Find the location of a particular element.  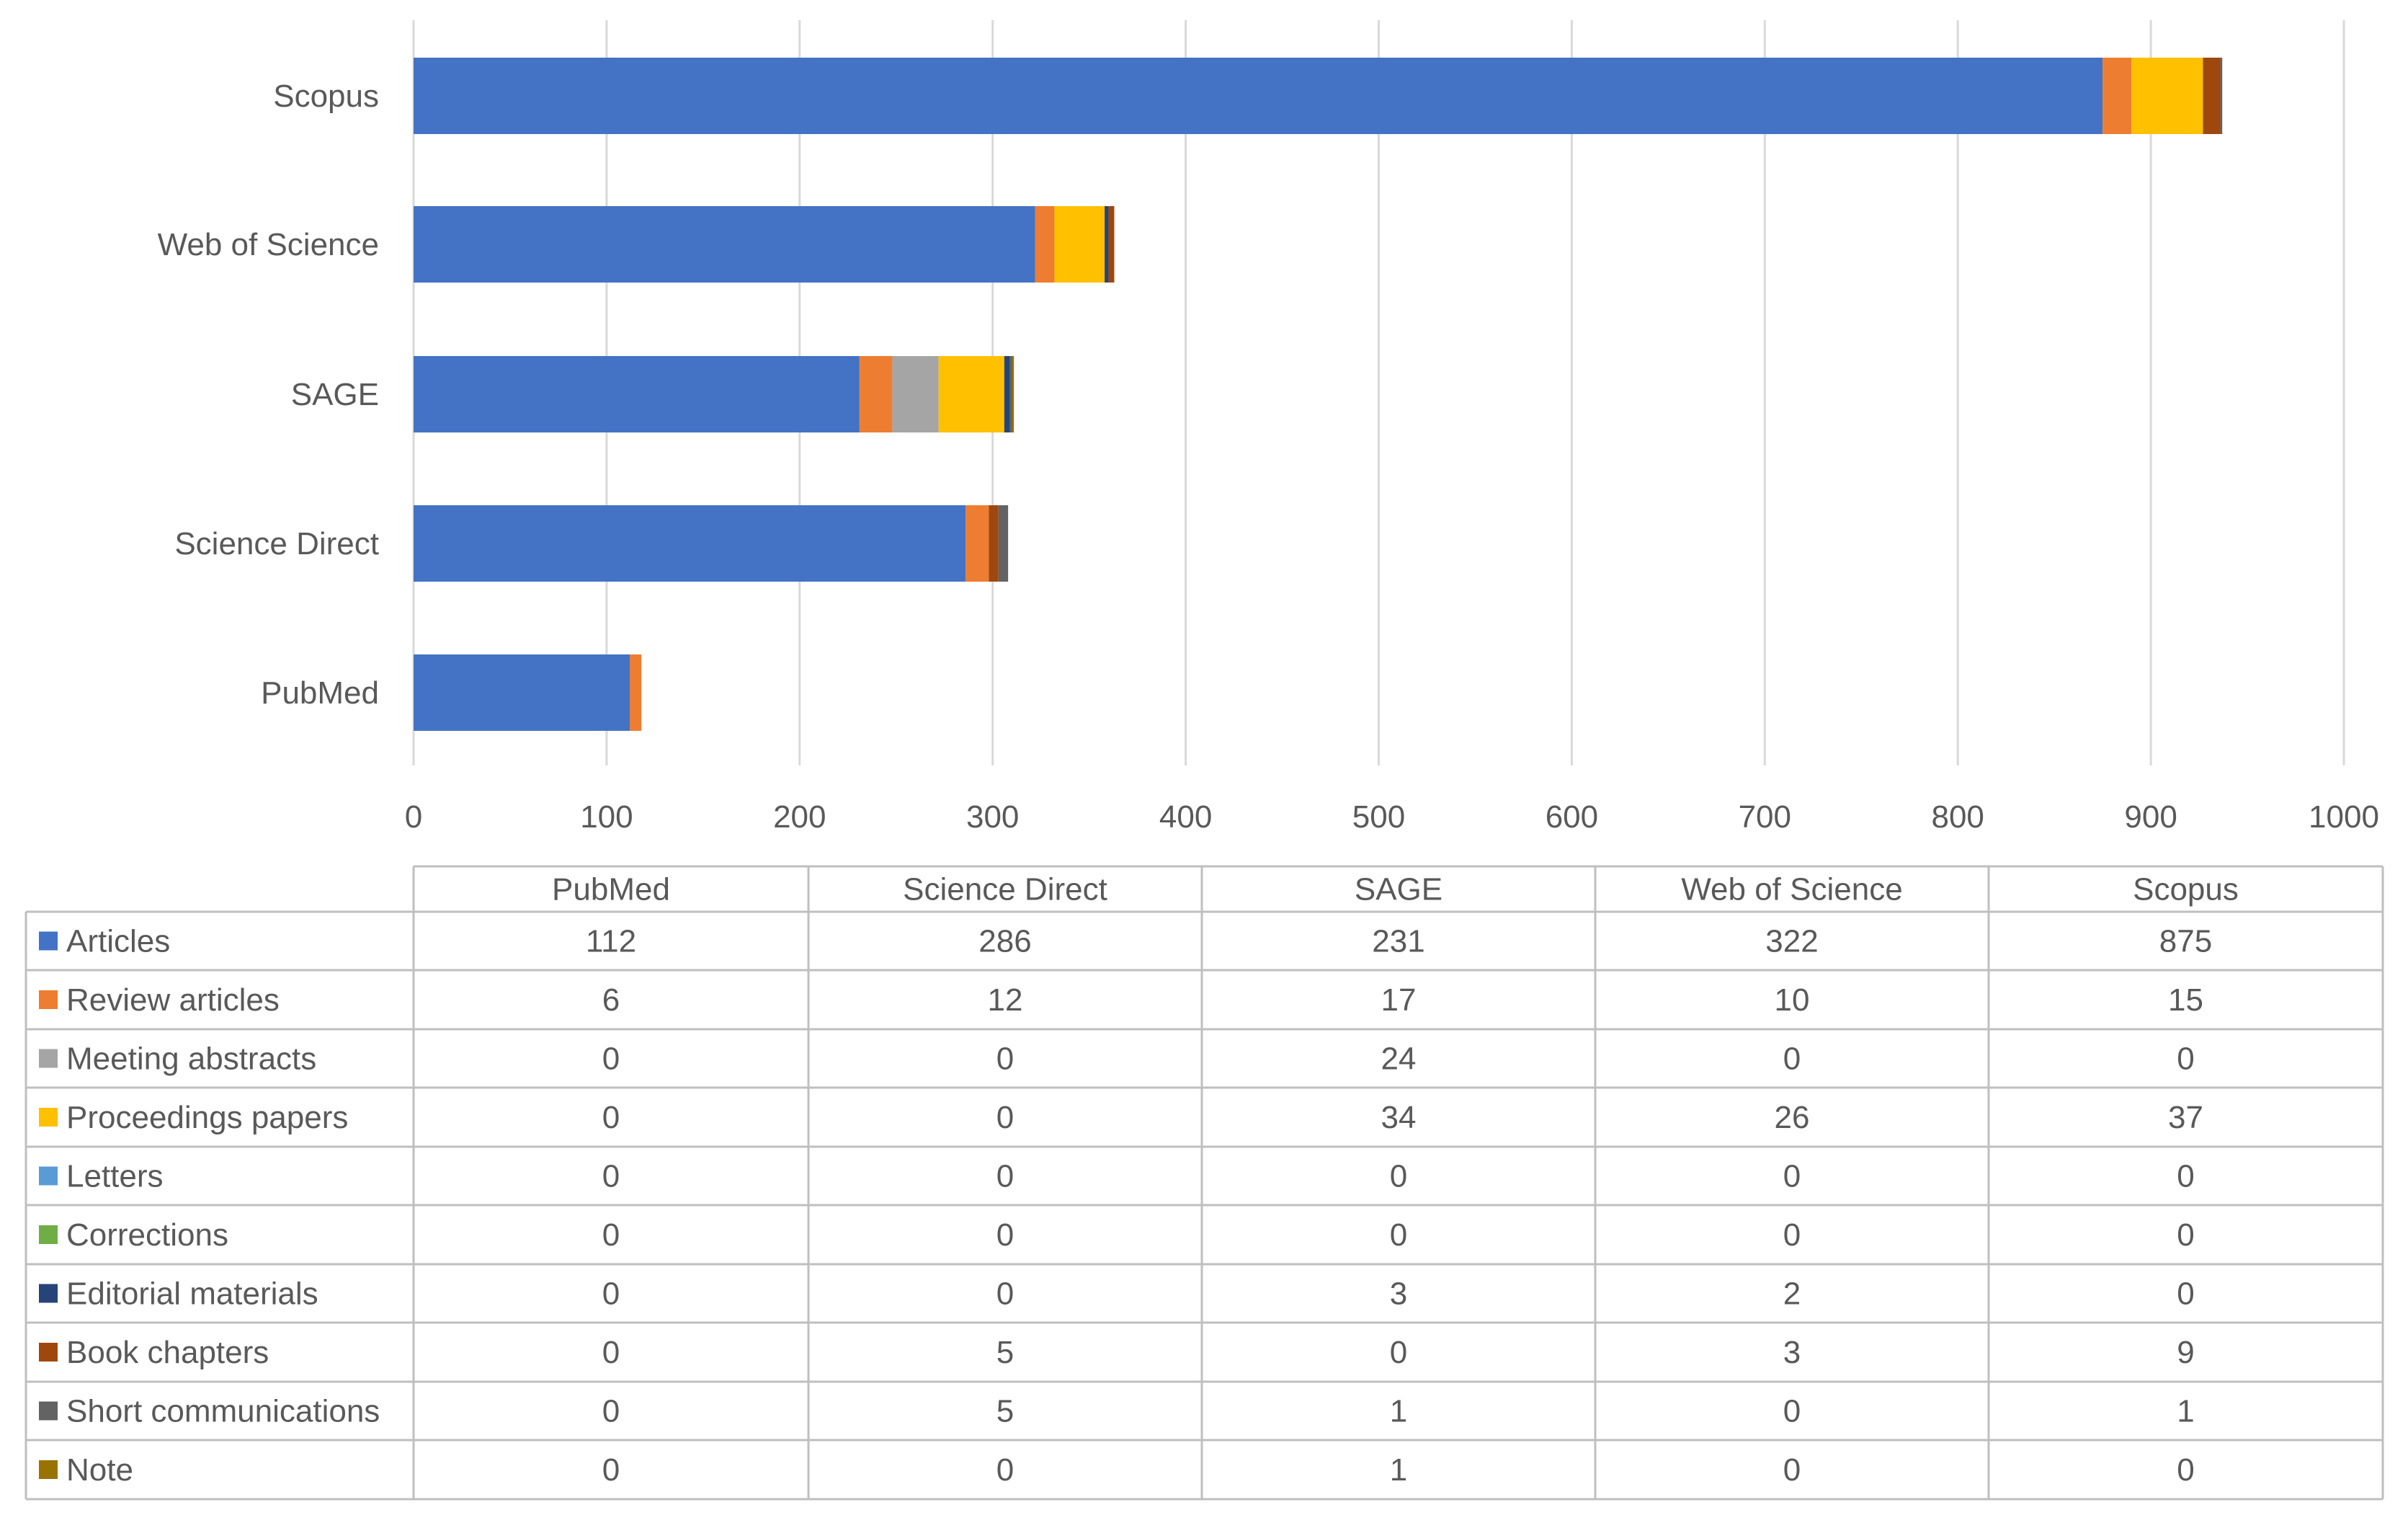

x-tick-label-1000: 1000 is located at coordinates (2344, 817).